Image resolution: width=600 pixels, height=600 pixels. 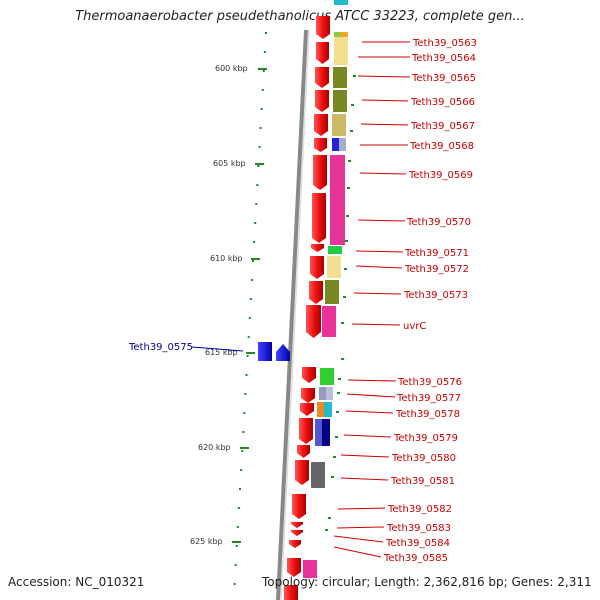 What do you see at coordinates (436, 253) in the screenshot?
I see `gene-label: Teth39_0571` at bounding box center [436, 253].